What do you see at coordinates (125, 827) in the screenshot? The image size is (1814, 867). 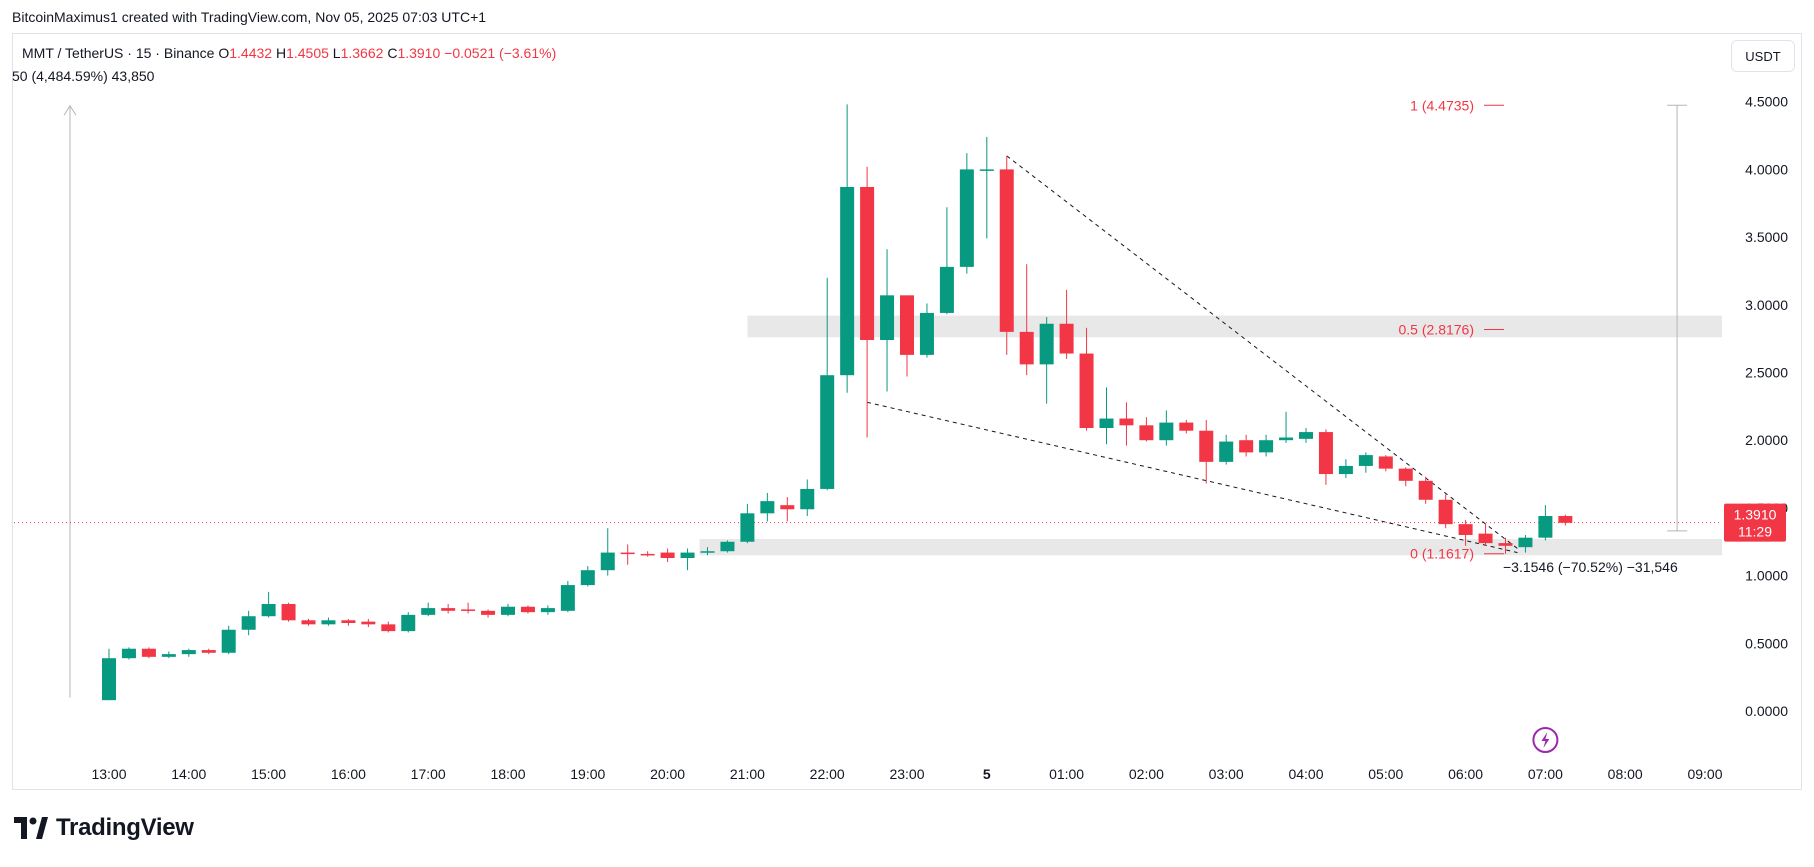 I see `tradingview-wordmark: TradingView` at bounding box center [125, 827].